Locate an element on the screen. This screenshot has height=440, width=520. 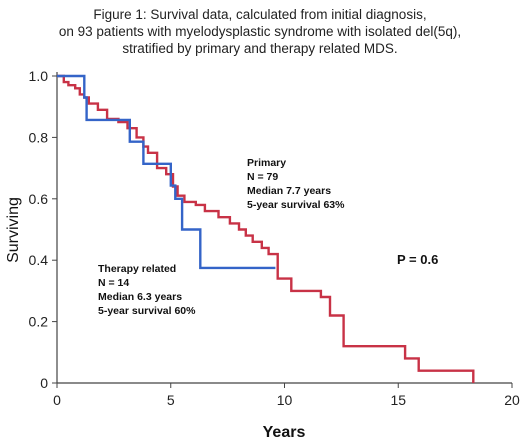
annotation-primary-median: Median 7.7 years is located at coordinates (289, 191).